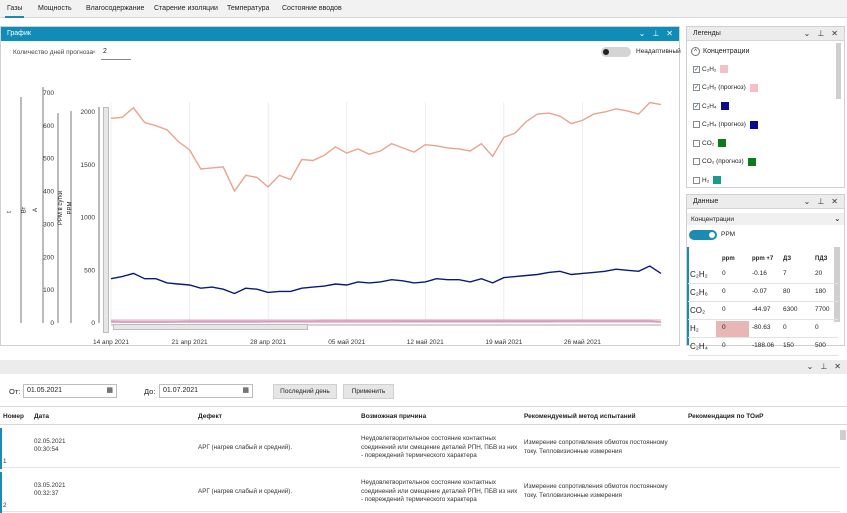 The width and height of the screenshot is (847, 513). I want to click on legend-item: C₂H₄ (прогноз), so click(725, 125).